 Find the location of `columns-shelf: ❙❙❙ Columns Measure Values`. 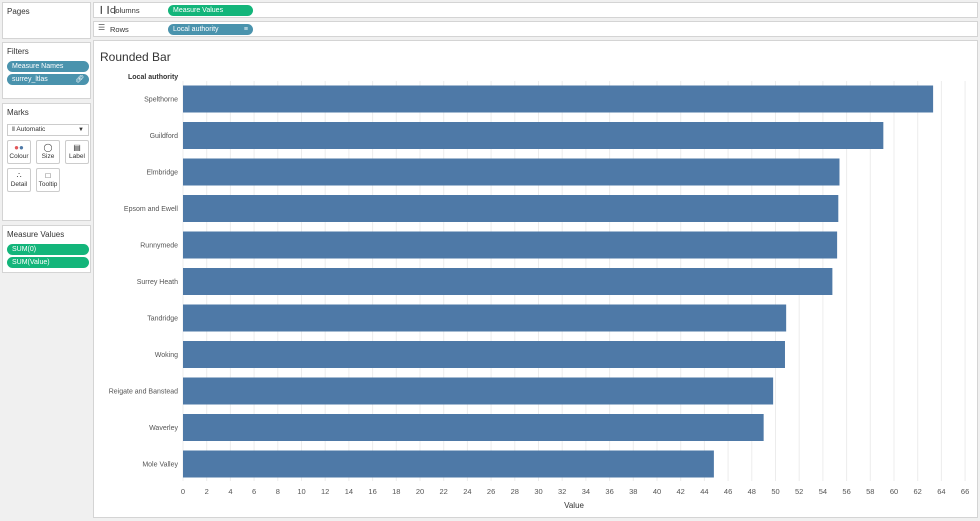

columns-shelf: ❙❙❙ Columns Measure Values is located at coordinates (535, 10).